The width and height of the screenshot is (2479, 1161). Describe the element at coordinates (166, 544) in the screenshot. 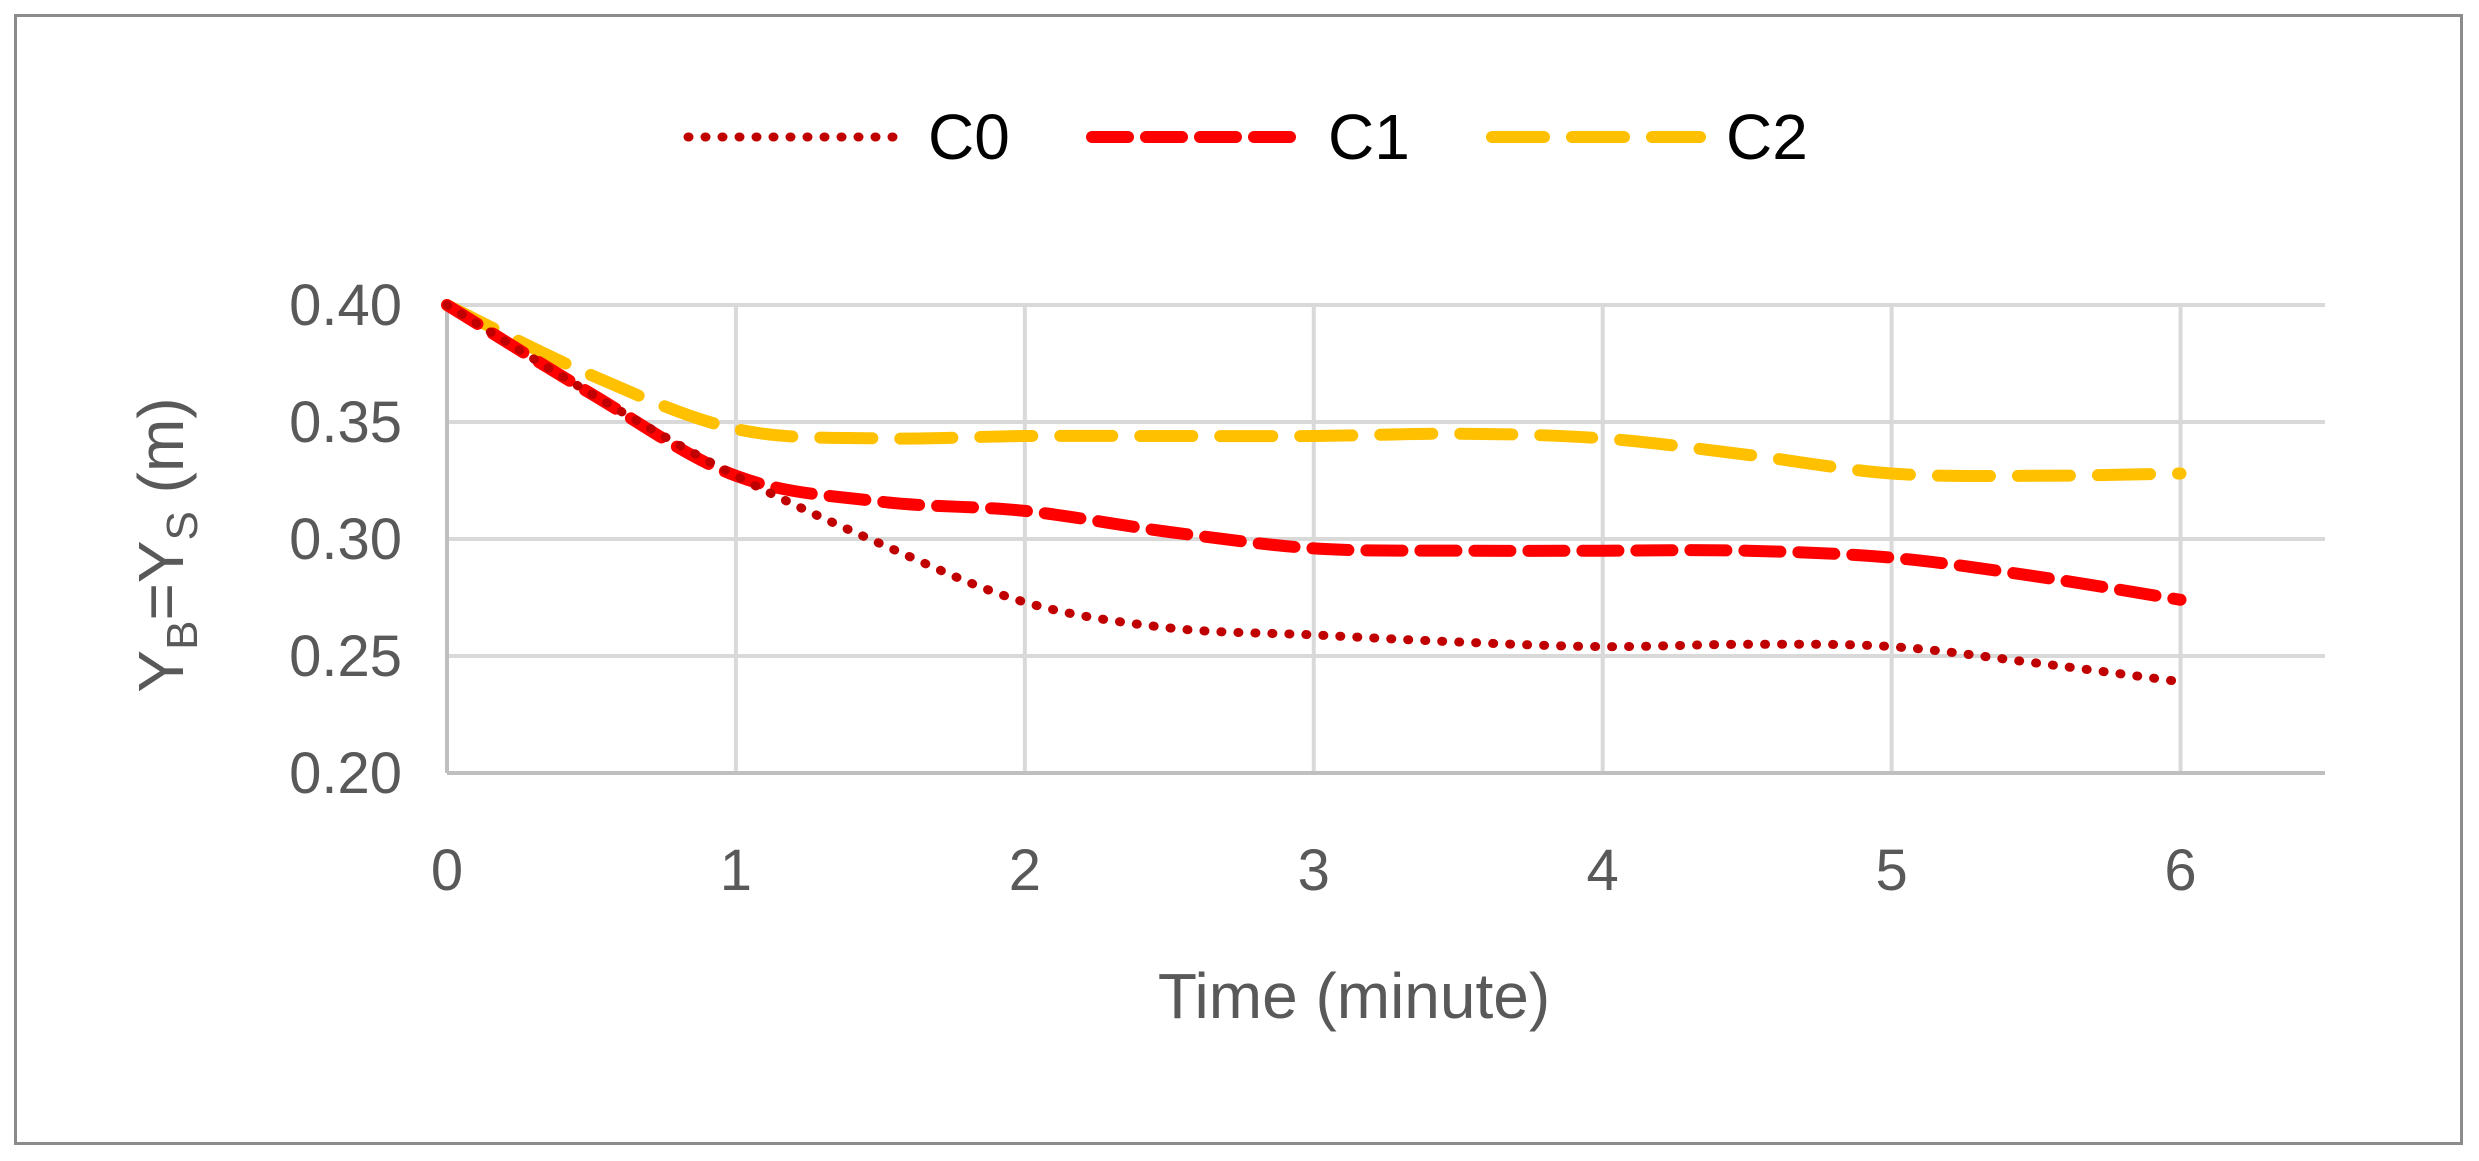

I see `y-axis-title: YB=YS (m)` at that location.